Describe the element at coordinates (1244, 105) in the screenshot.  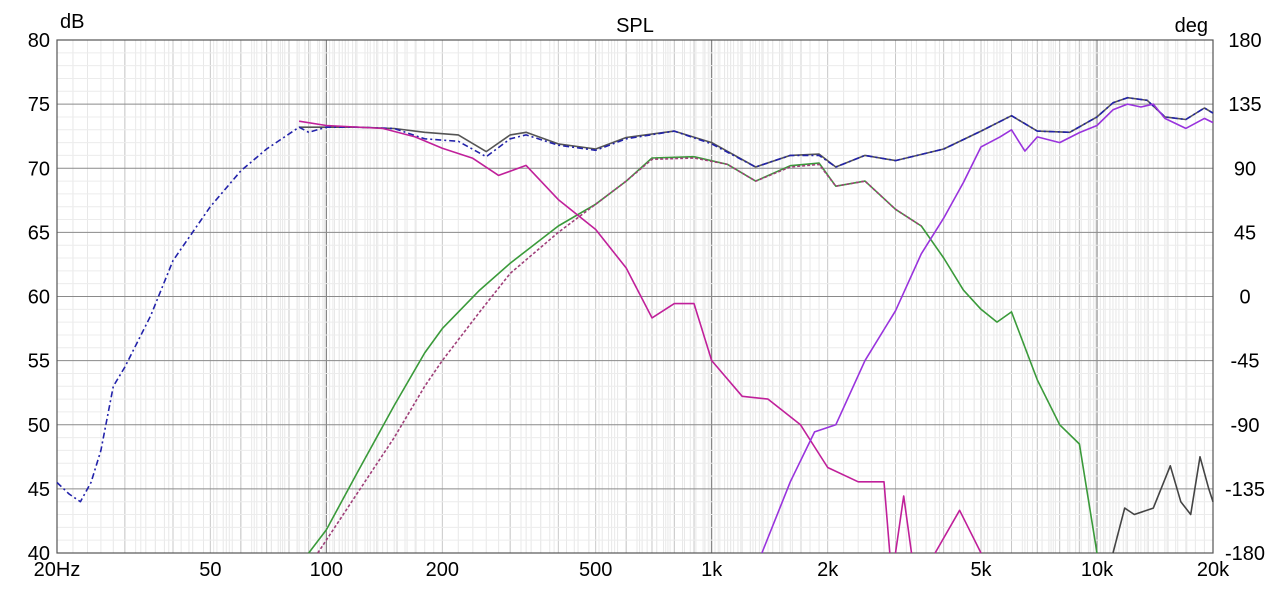
I see `y-tick-label-right: 135` at that location.